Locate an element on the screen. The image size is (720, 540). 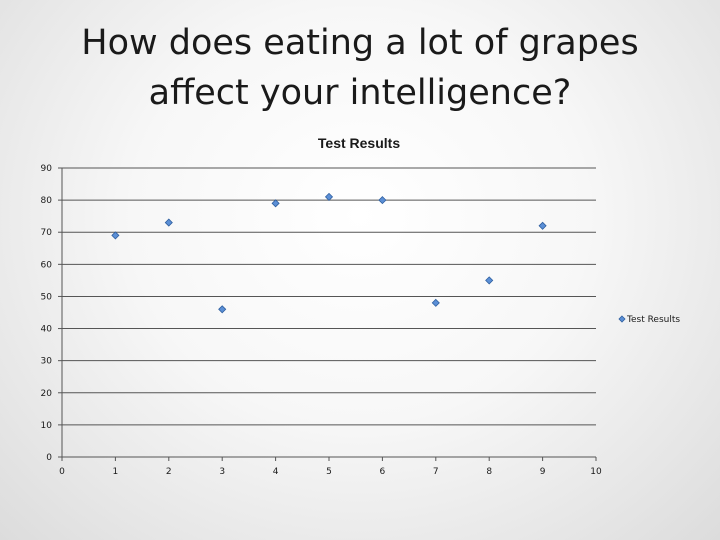
y-tick-label: 30 is located at coordinates (47, 362).